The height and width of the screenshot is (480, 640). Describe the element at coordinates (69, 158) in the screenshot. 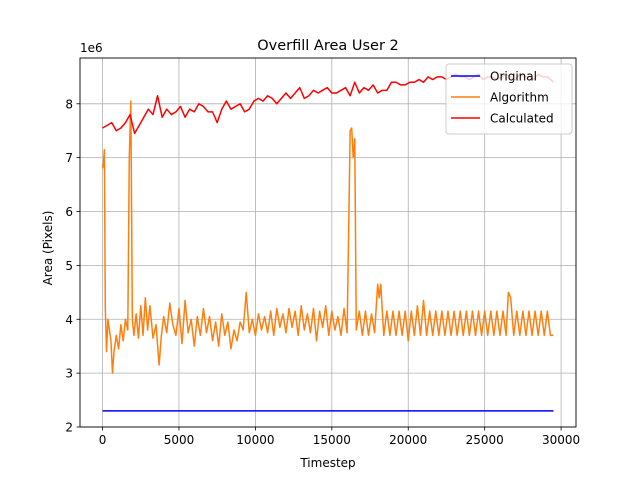

I see `y-tick-label: 7` at that location.